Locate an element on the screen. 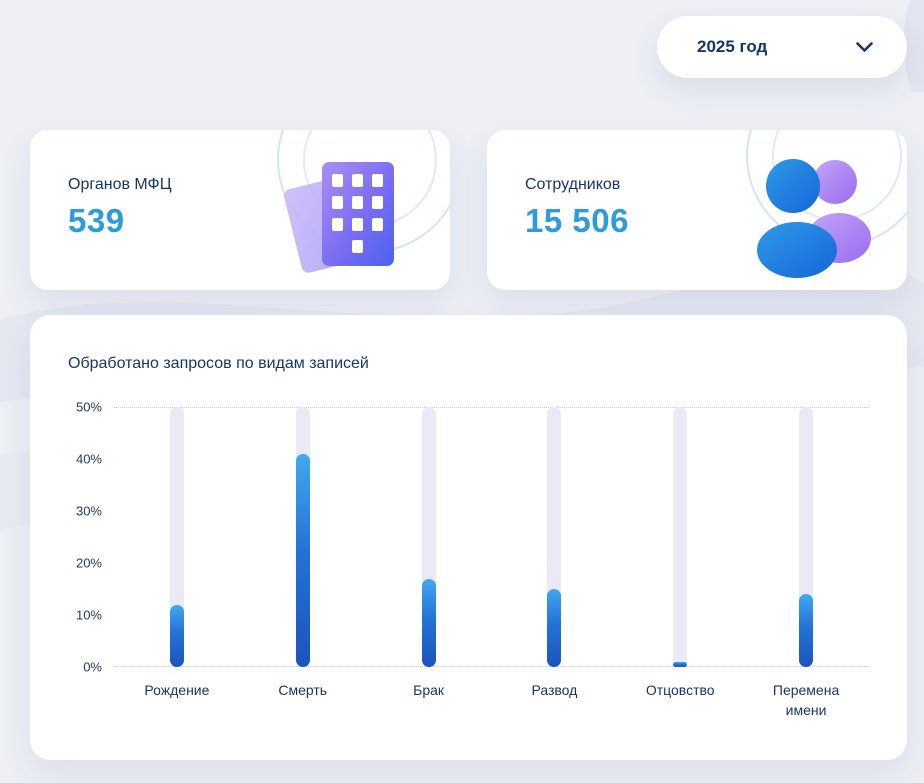 The height and width of the screenshot is (783, 924). stat-label: Сотрудников is located at coordinates (573, 184).